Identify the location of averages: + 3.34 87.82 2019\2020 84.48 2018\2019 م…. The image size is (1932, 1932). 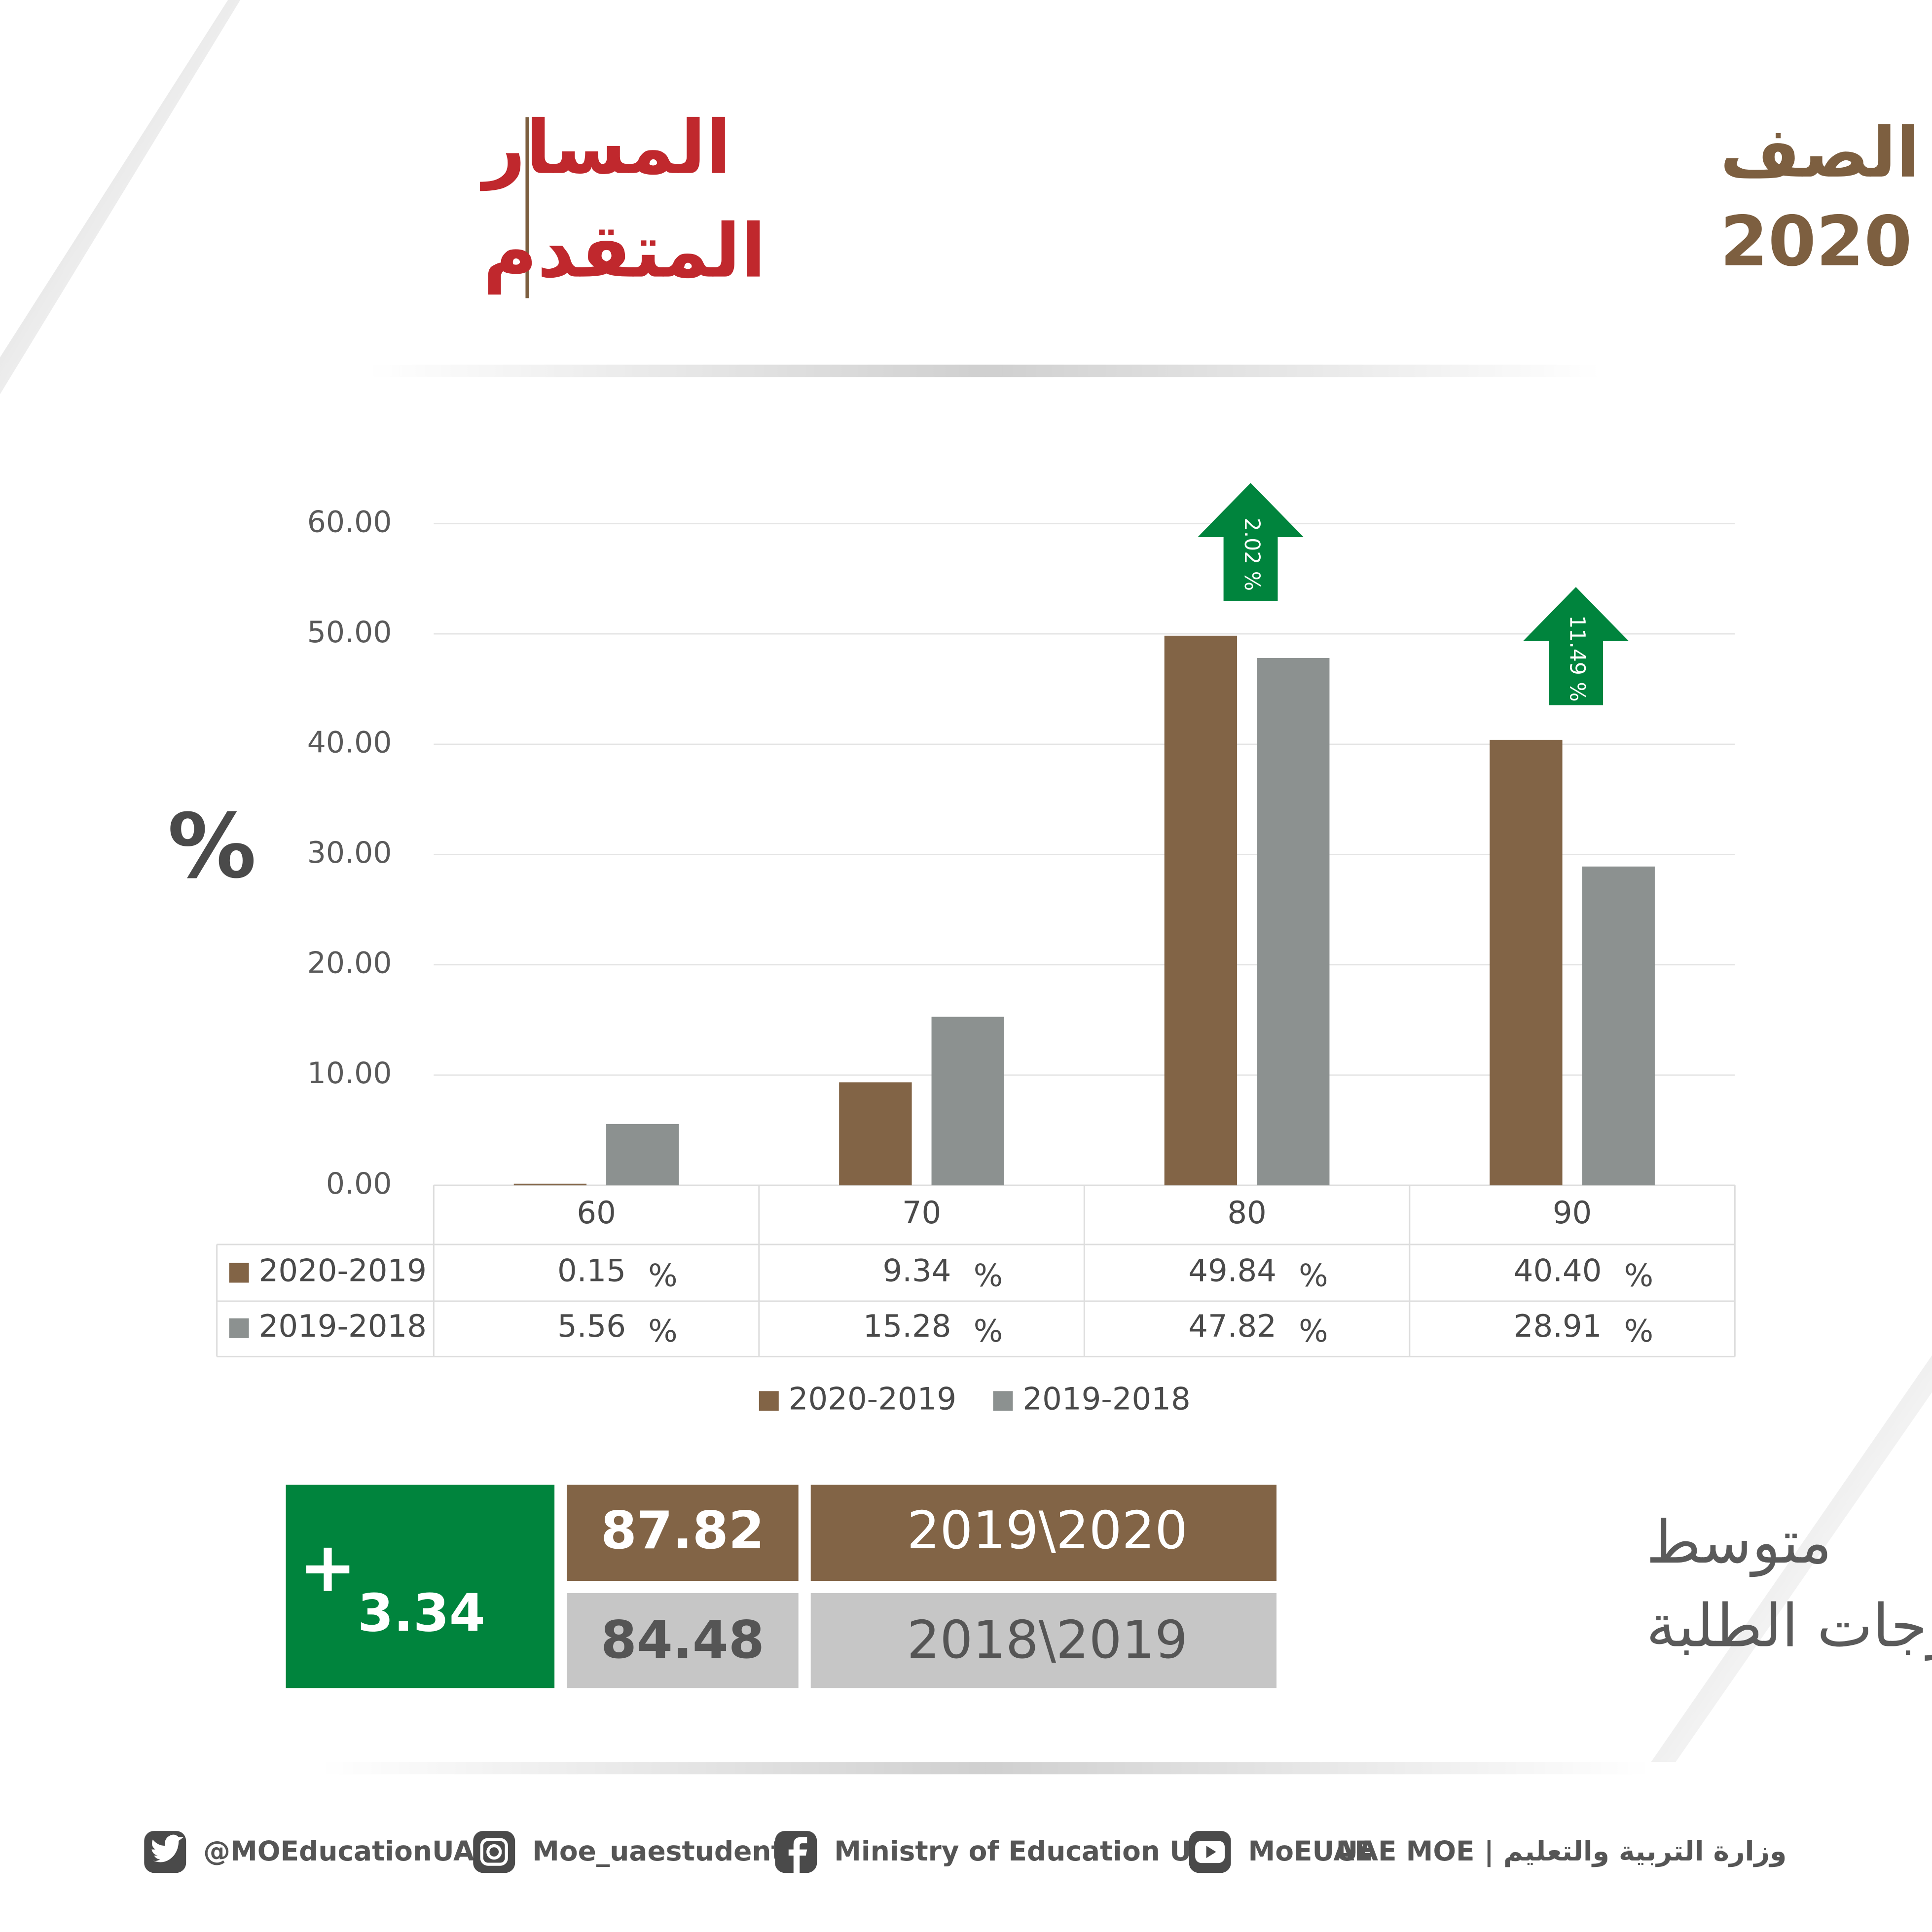
(1109, 1587).